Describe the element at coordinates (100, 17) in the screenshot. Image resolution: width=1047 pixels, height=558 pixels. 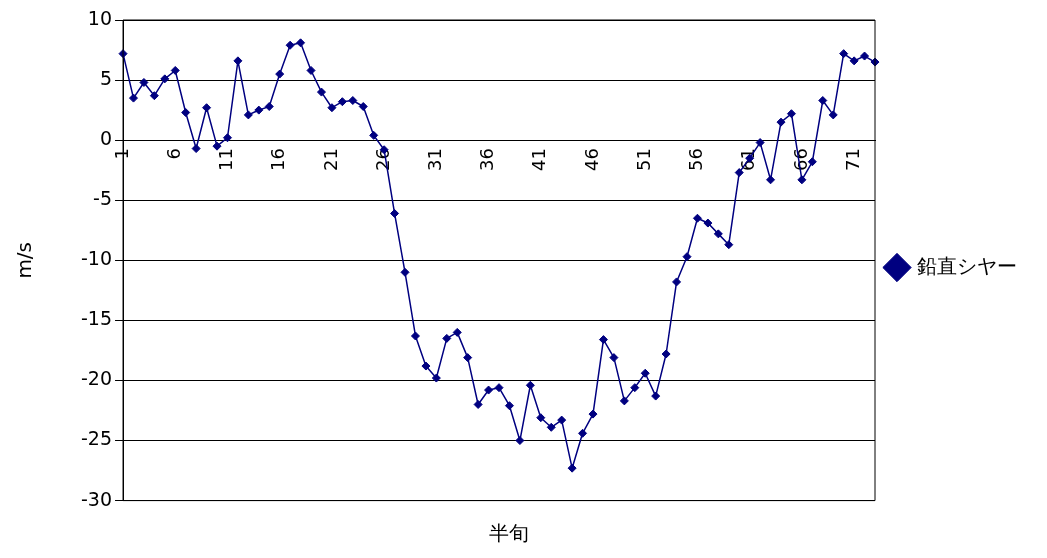
I see `y-tick-label: 10` at that location.